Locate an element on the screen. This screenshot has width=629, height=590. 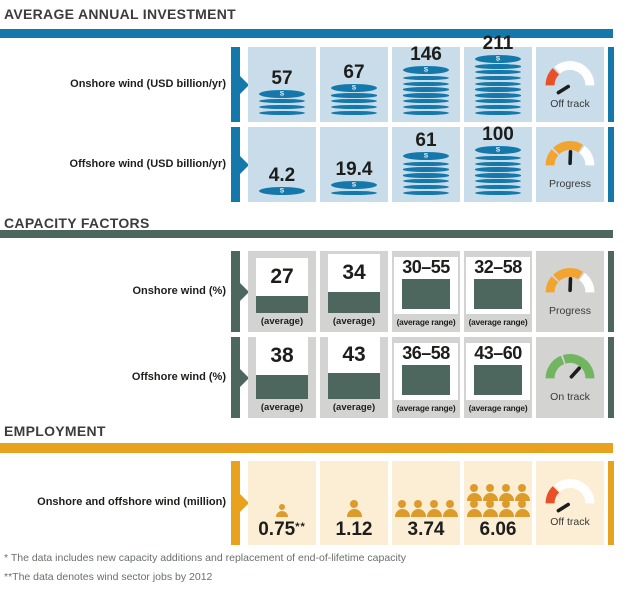
capacity-range-fill is located at coordinates (426, 380).